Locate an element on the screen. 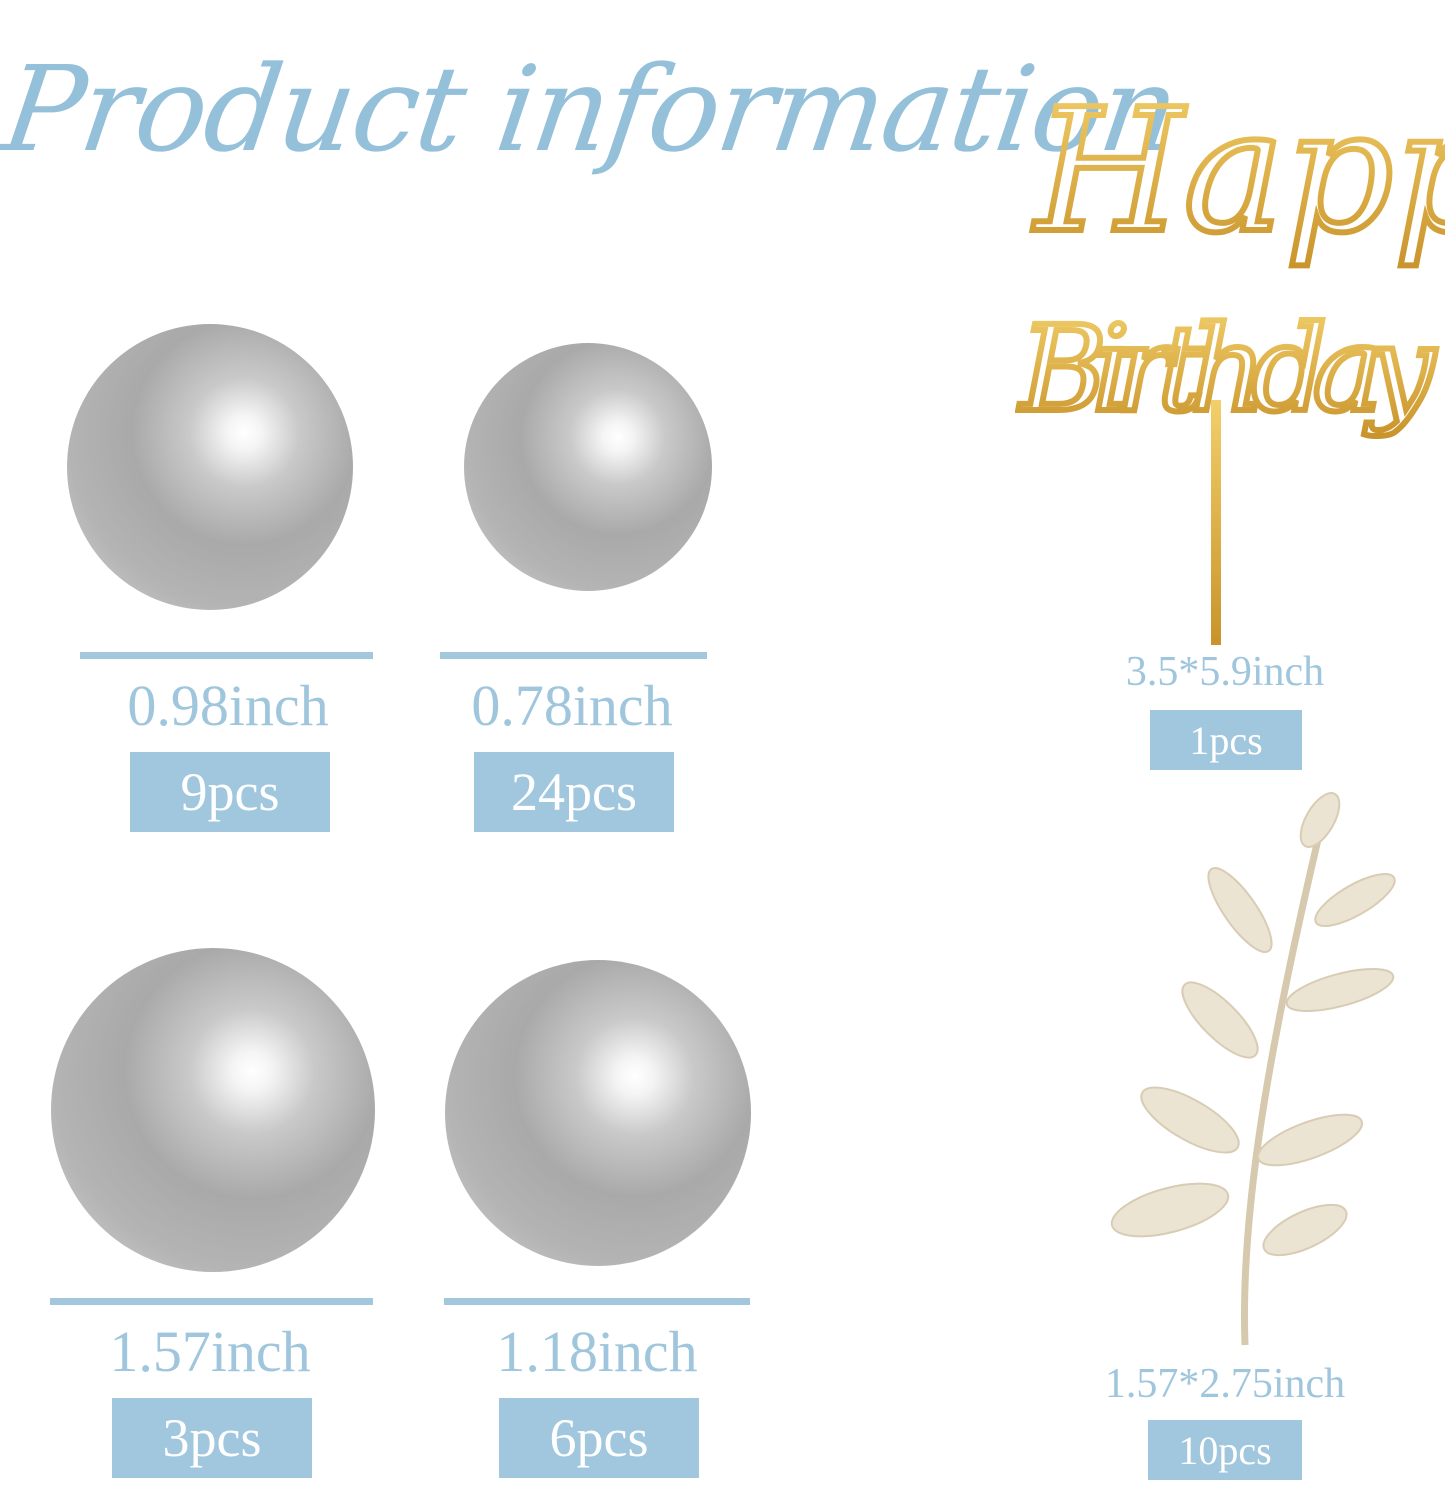 Image resolution: width=1445 pixels, height=1485 pixels. size-label: 0.98inch is located at coordinates (228, 705).